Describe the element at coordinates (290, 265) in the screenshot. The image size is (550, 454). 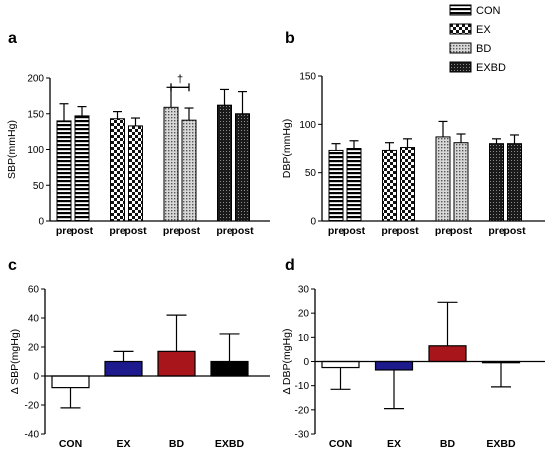
I see `panel-label-d: d` at that location.